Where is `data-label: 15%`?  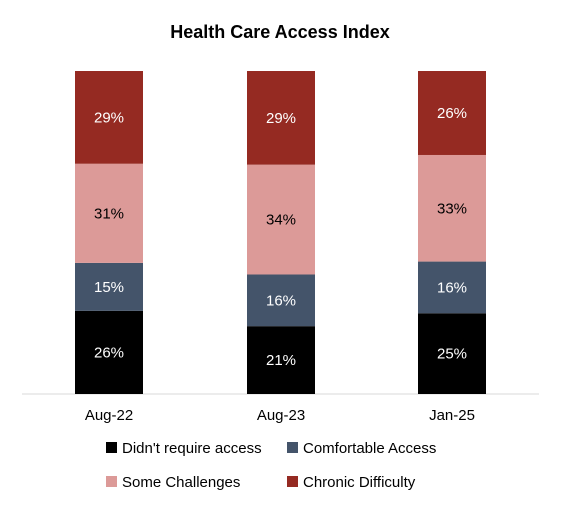 data-label: 15% is located at coordinates (109, 287).